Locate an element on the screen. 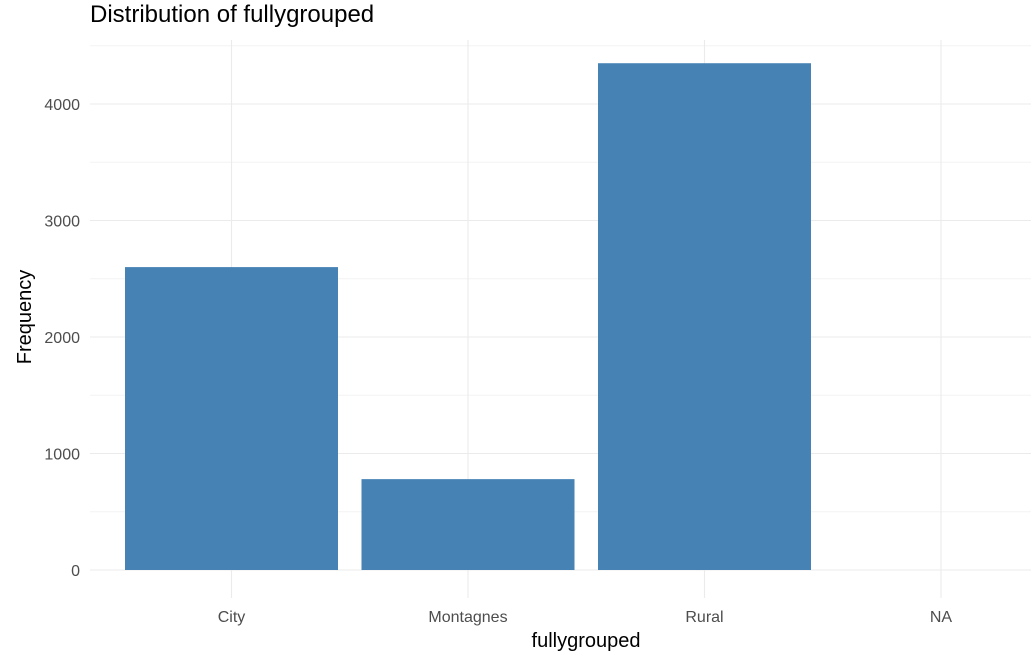  y-tick-label: 3000 is located at coordinates (62, 222).